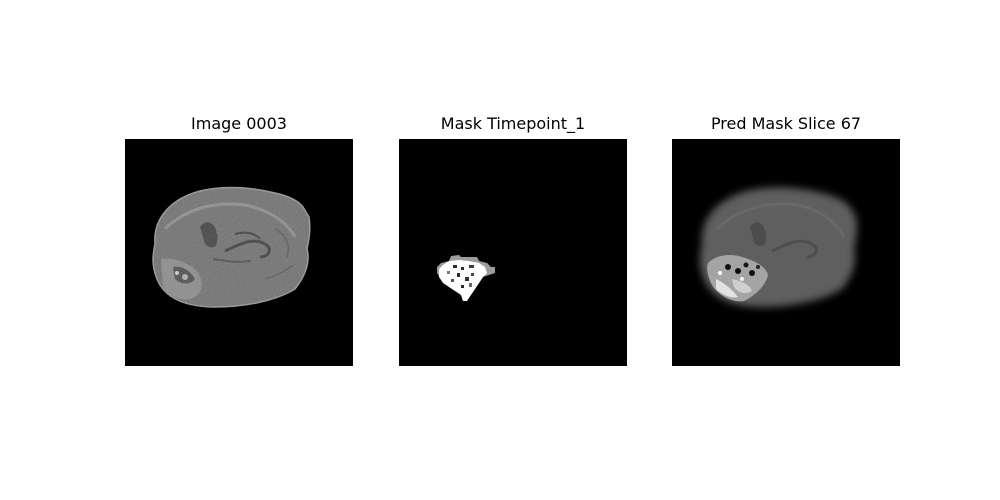  I want to click on mri-image-panel, so click(239, 252).